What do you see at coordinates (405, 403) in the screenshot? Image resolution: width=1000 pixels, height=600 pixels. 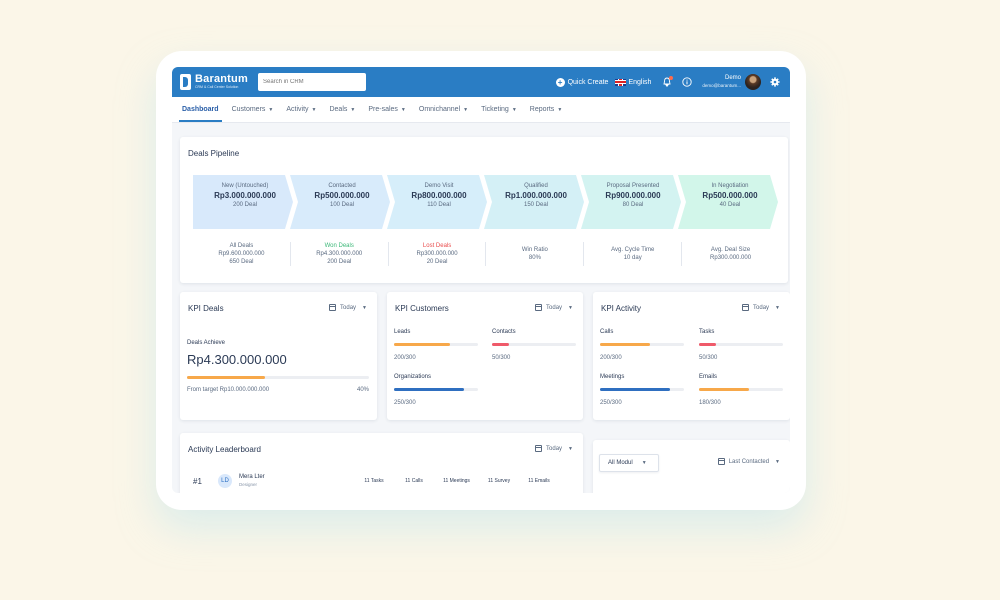 I see `metric-organizations-value: 250/300` at bounding box center [405, 403].